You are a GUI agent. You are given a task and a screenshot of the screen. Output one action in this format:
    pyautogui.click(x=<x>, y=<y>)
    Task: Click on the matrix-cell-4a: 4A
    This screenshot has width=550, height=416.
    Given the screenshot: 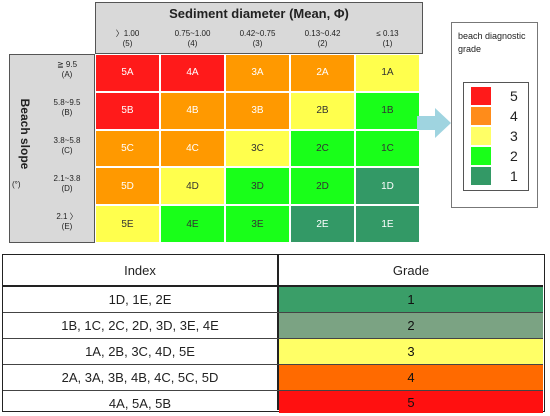 What is the action you would take?
    pyautogui.click(x=192, y=73)
    